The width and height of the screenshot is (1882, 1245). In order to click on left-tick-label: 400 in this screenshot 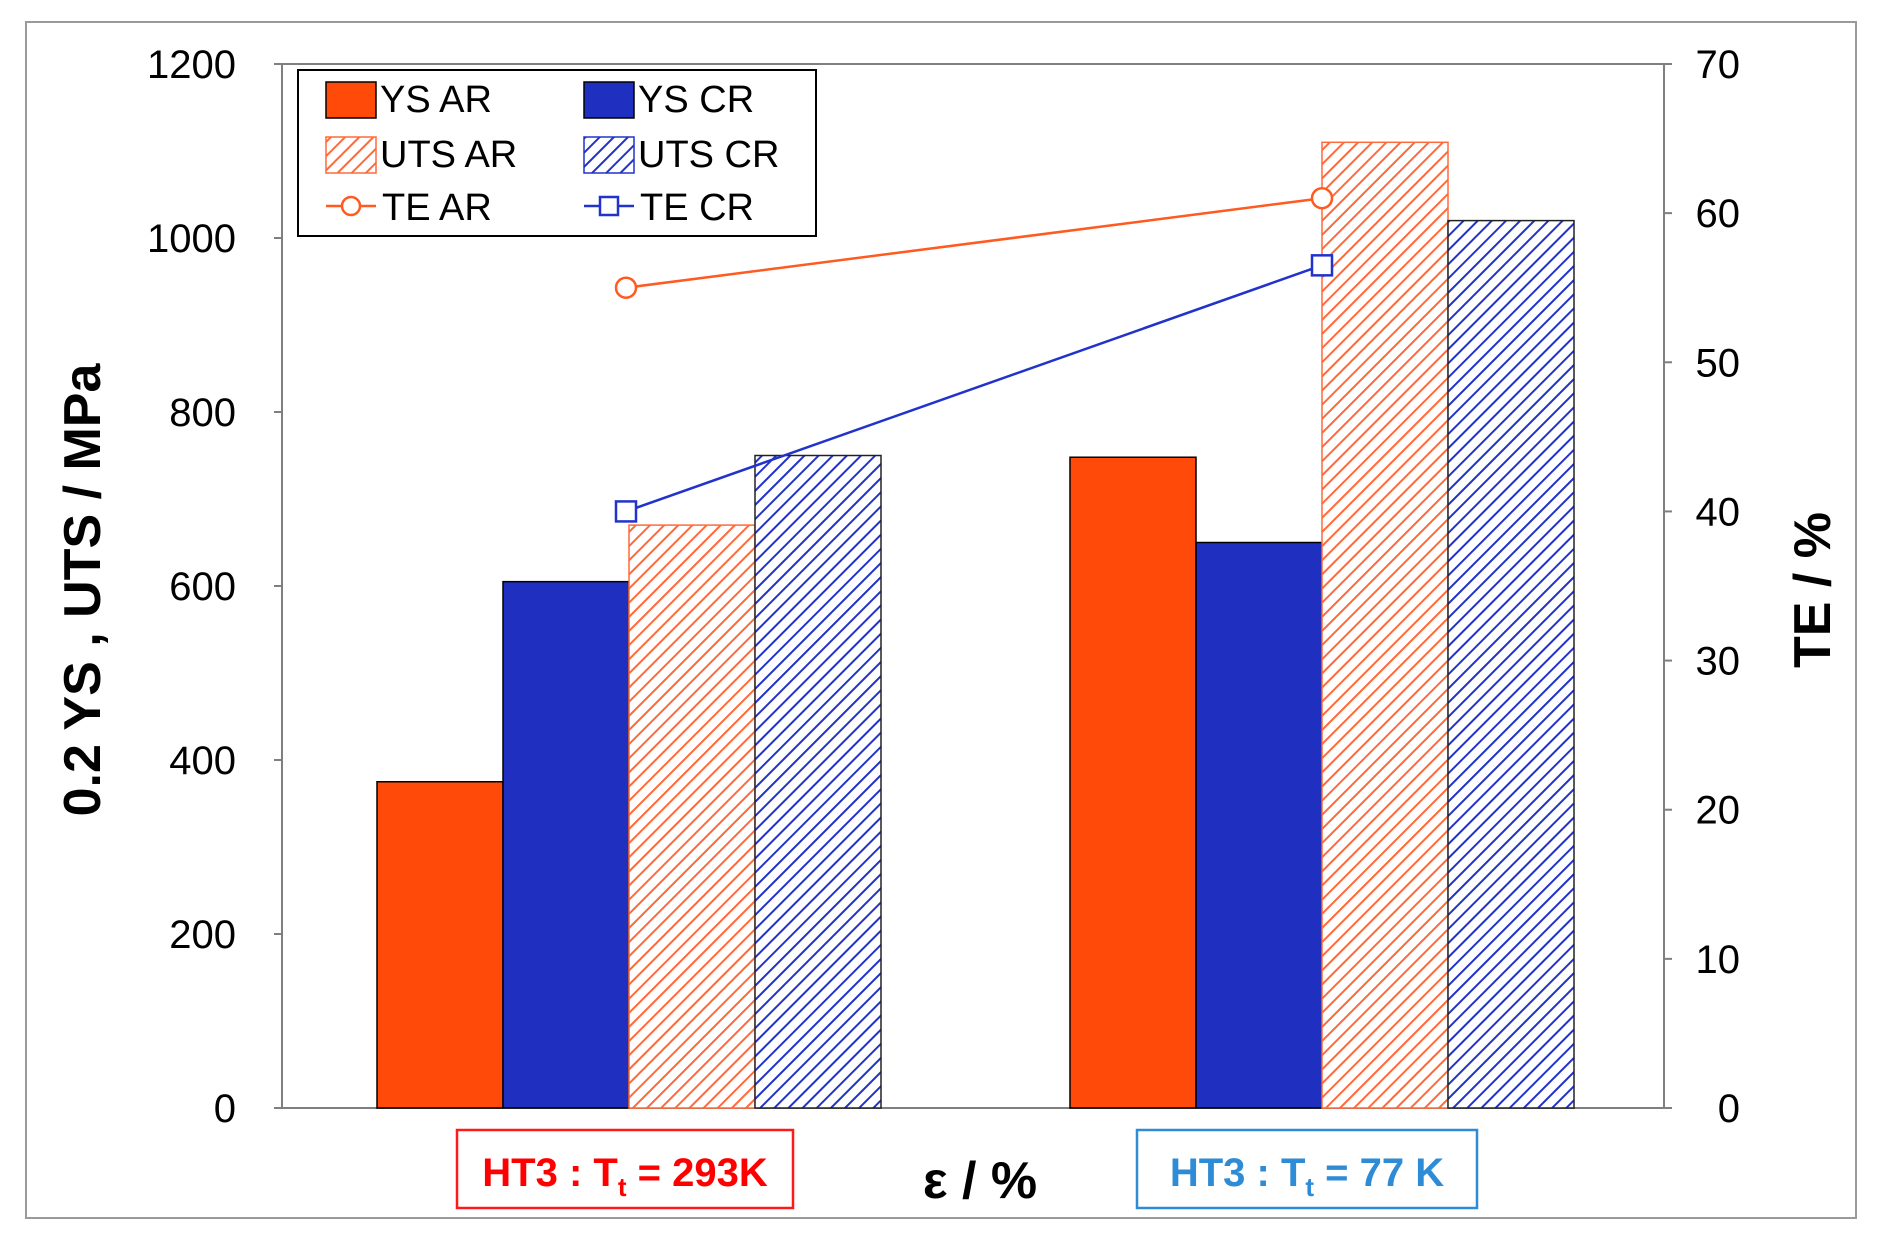, I will do `click(202, 761)`.